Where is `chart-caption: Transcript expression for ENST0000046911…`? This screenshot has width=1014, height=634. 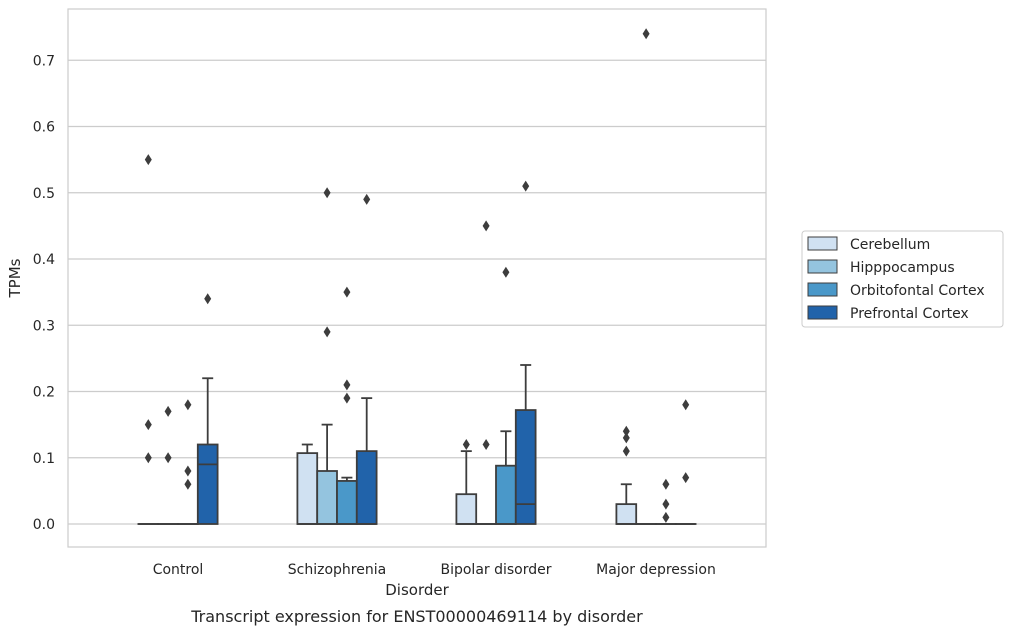 chart-caption: Transcript expression for ENST0000046911… is located at coordinates (416, 616).